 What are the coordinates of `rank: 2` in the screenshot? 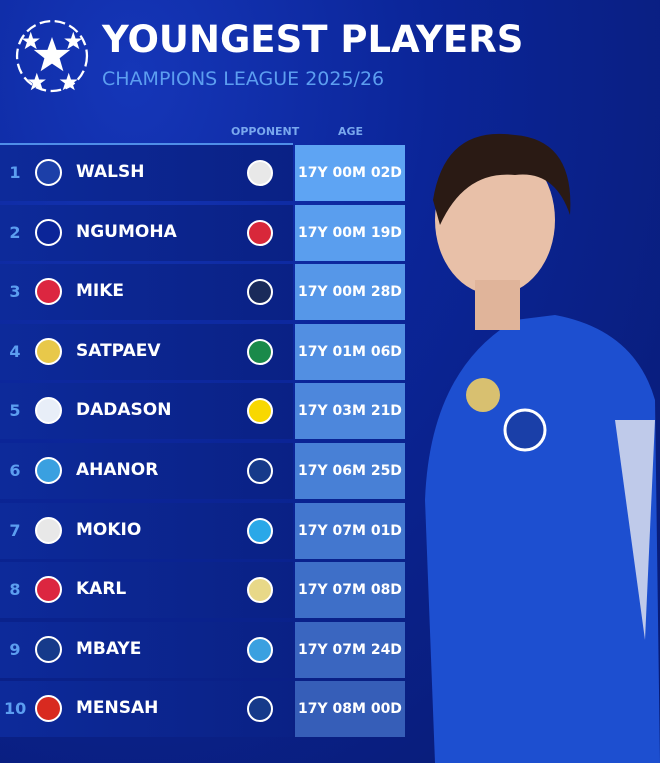 It's located at (15, 232).